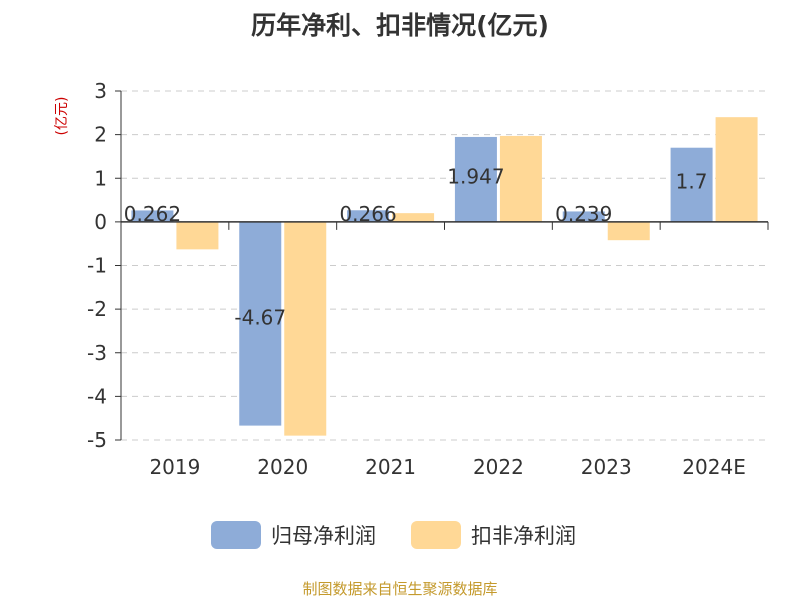  What do you see at coordinates (736, 169) in the screenshot?
I see `bar-2-2024E` at bounding box center [736, 169].